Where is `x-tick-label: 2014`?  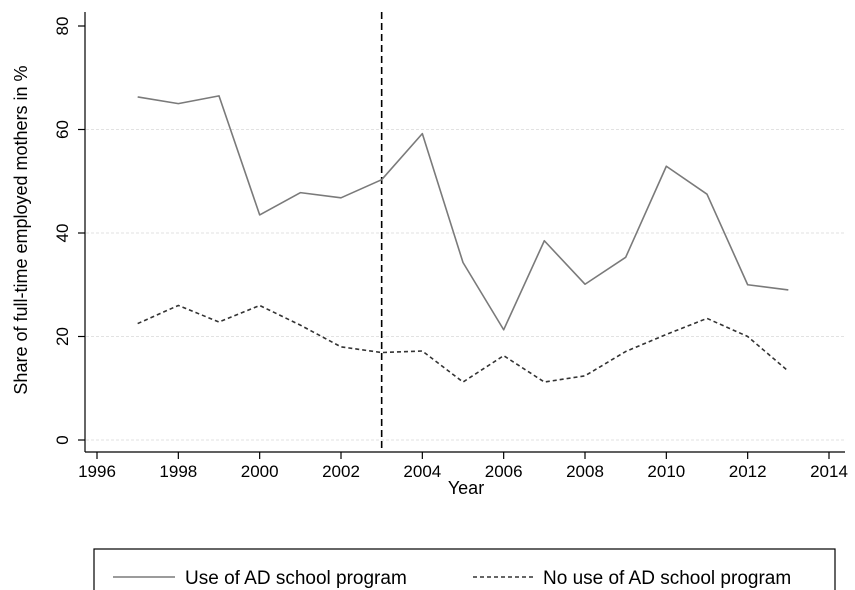
x-tick-label: 2014 is located at coordinates (829, 471).